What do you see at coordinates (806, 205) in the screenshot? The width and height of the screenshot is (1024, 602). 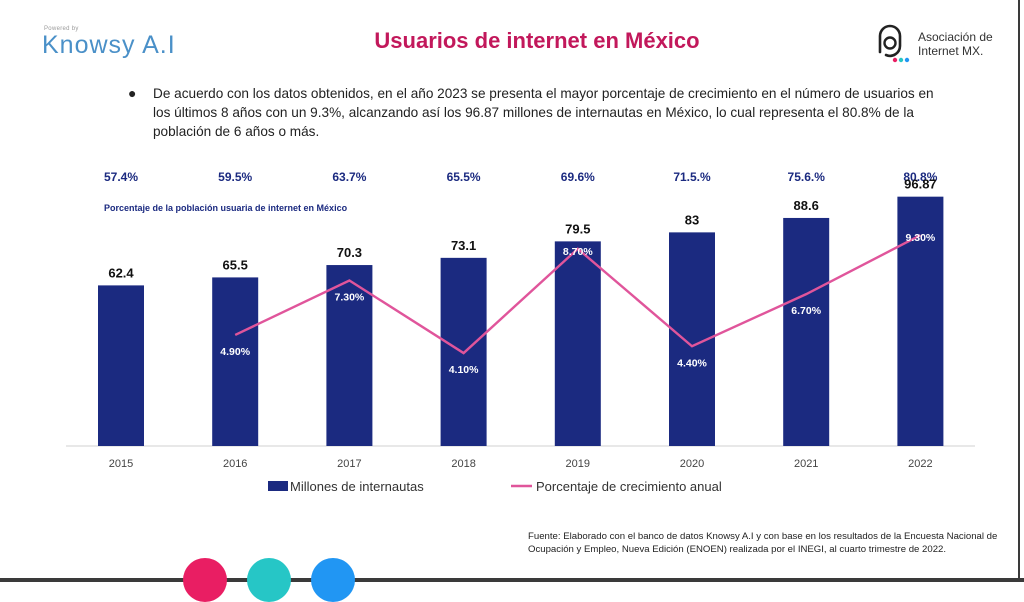 I see `bar-value-label: 88.6` at bounding box center [806, 205].